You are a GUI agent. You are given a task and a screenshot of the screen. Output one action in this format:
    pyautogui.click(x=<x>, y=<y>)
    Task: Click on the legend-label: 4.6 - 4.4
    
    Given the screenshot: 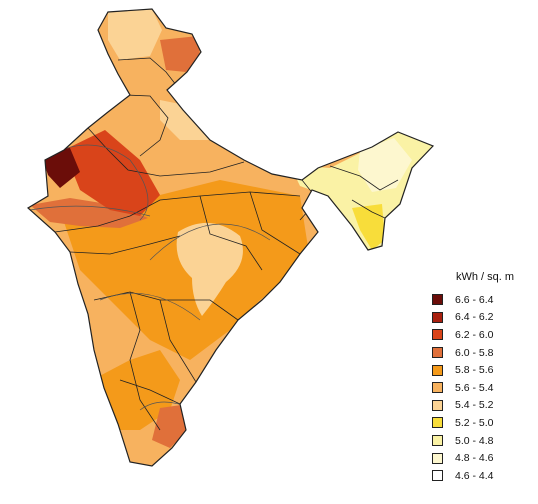 What is the action you would take?
    pyautogui.click(x=474, y=475)
    